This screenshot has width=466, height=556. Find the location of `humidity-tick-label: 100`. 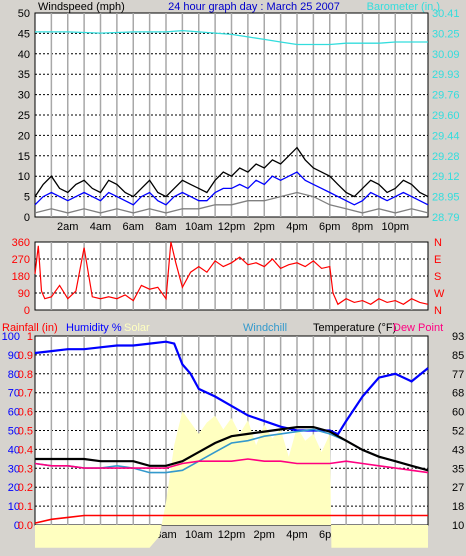

humidity-tick-label: 100 is located at coordinates (11, 337).